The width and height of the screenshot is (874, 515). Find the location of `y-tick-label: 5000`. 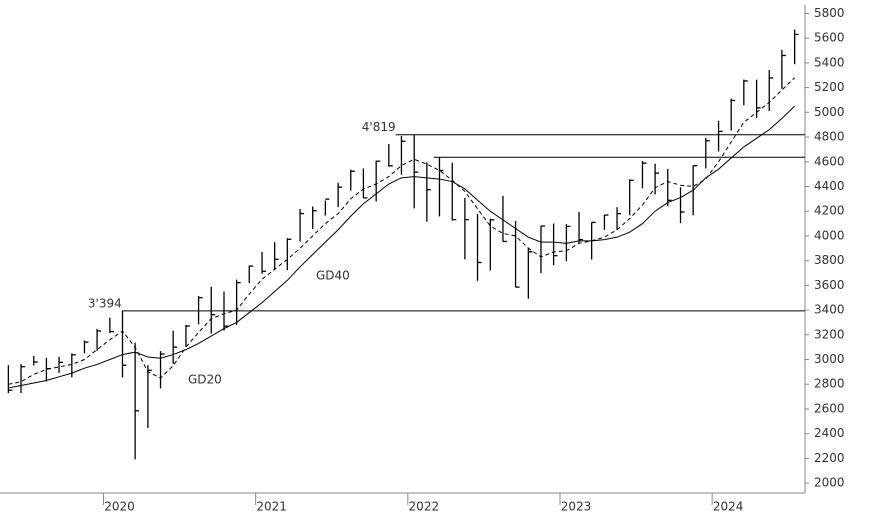

y-tick-label: 5000 is located at coordinates (829, 112).